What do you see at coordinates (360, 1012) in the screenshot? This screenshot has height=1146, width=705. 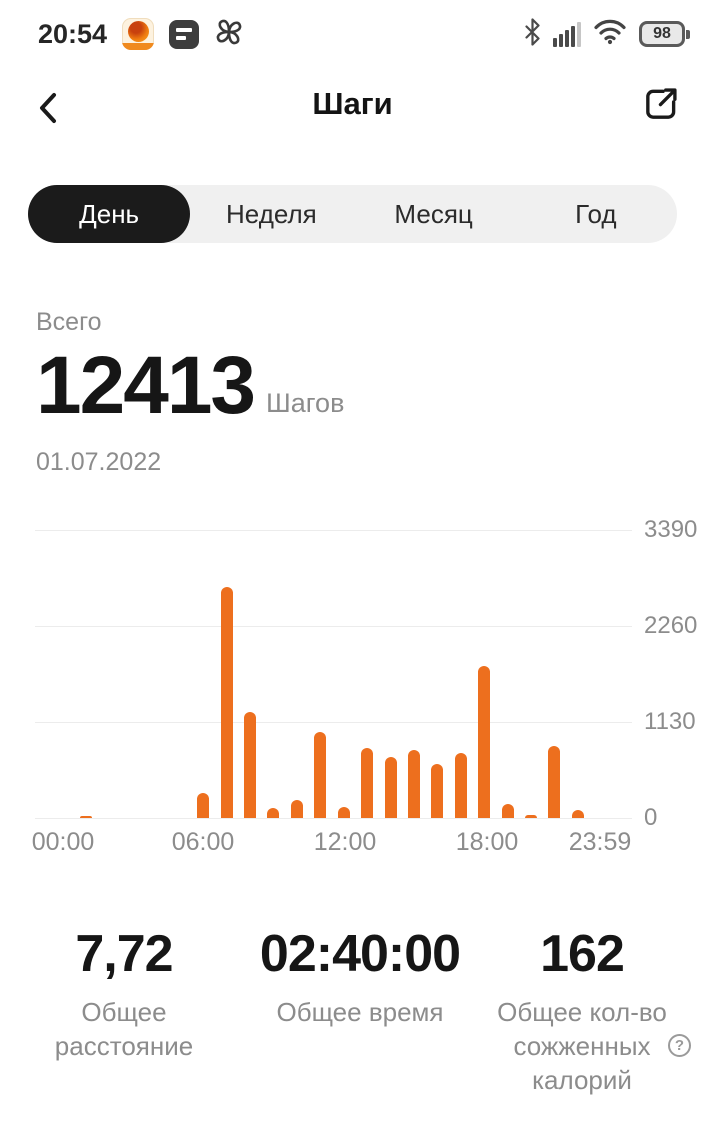 I see `stat-label: Общее время` at bounding box center [360, 1012].